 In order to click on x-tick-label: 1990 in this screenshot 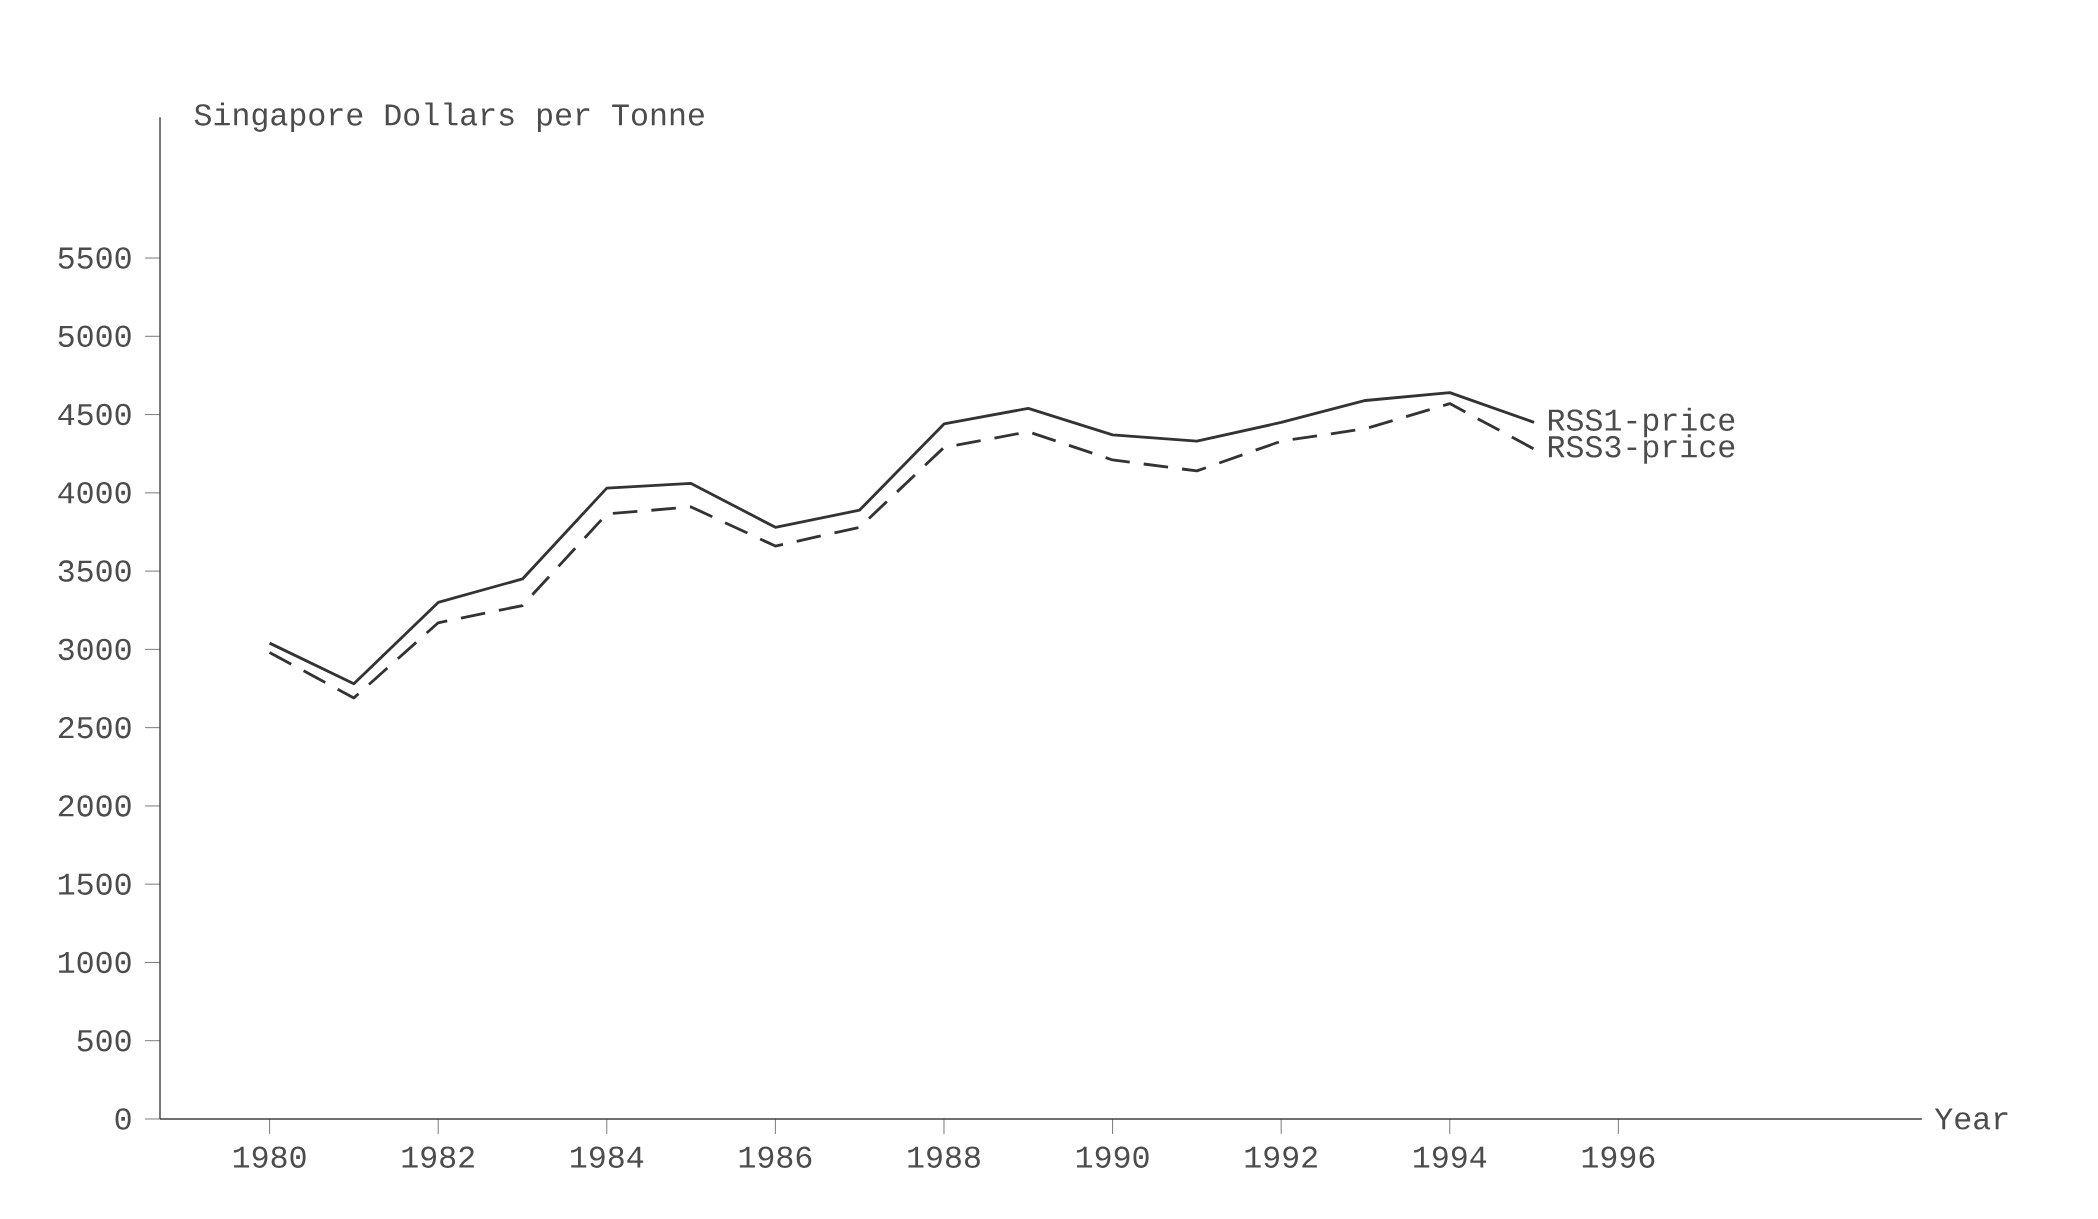, I will do `click(1112, 1157)`.